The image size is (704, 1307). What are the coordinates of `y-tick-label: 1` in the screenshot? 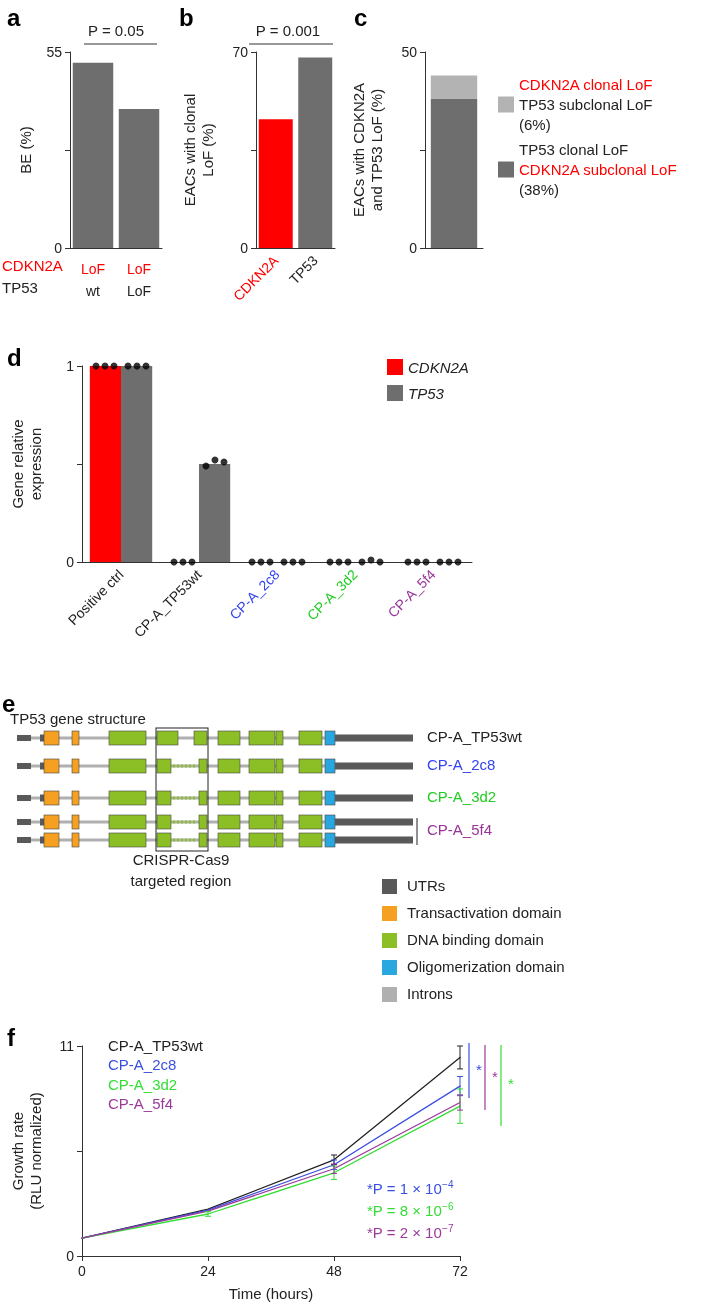 It's located at (70, 366).